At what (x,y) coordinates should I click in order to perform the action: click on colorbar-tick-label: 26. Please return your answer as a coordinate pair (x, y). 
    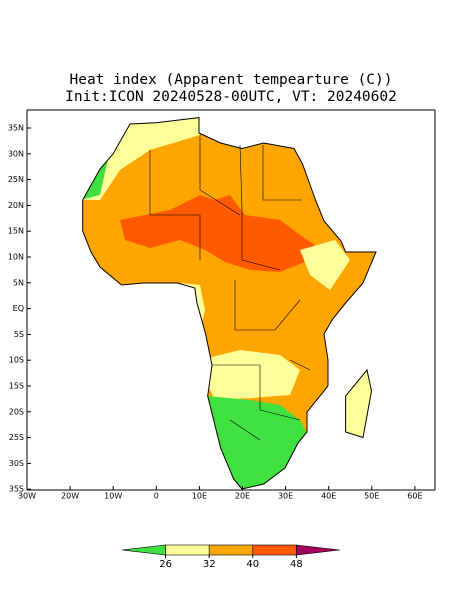
    Looking at the image, I should click on (165, 564).